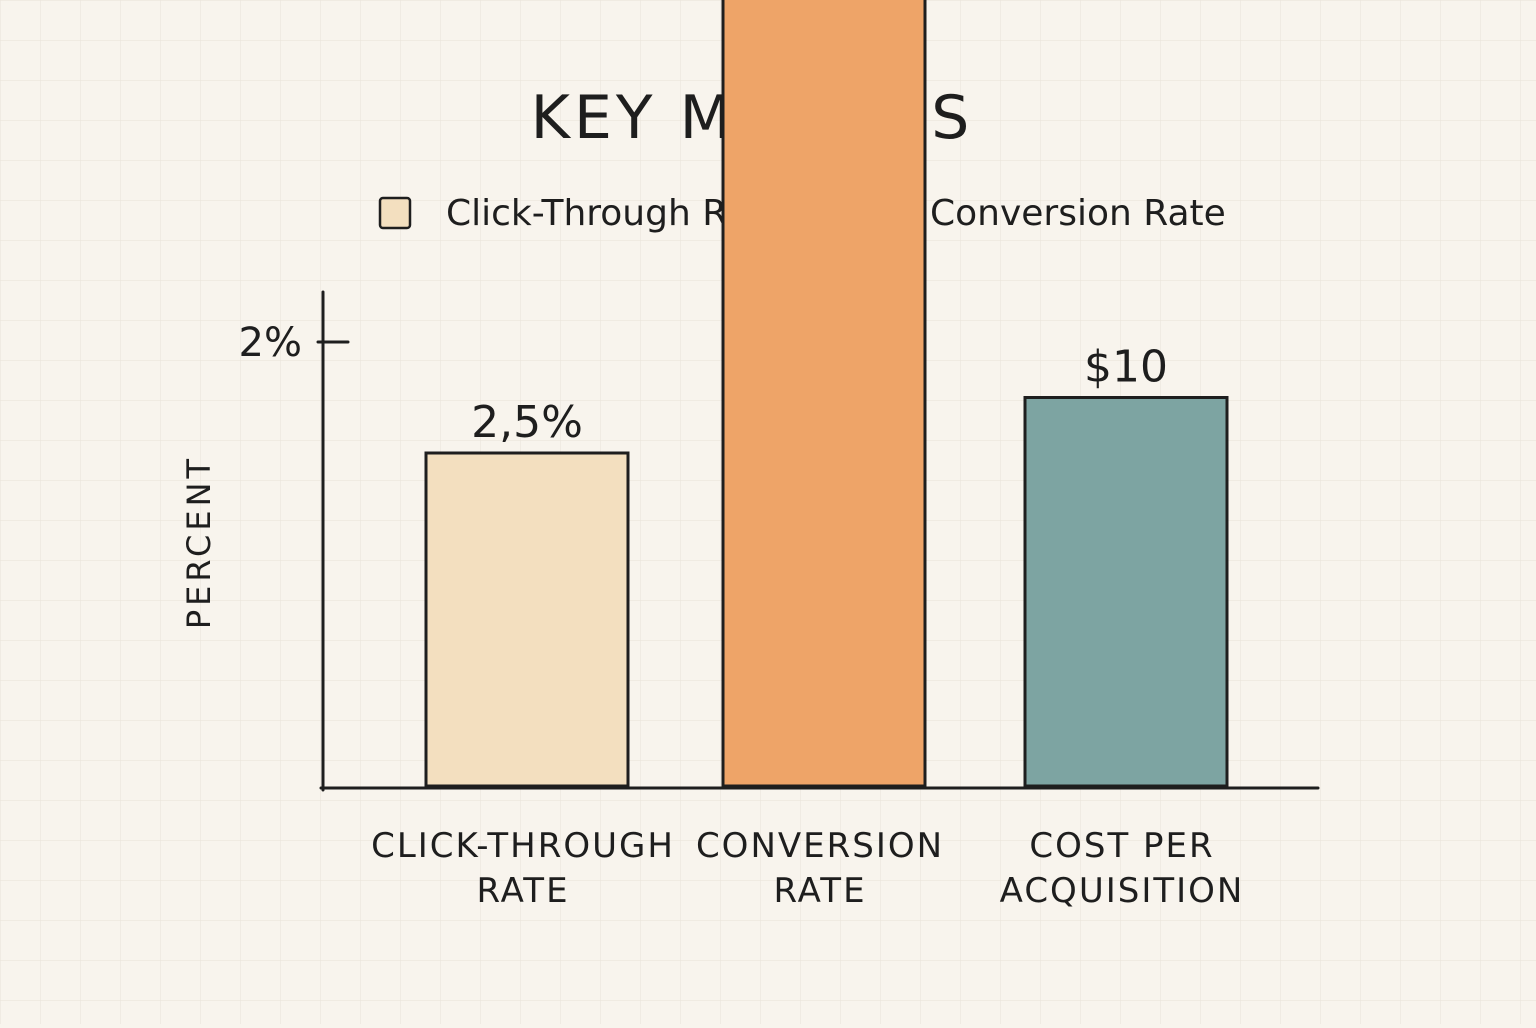  What do you see at coordinates (819, 395) in the screenshot?
I see `value-labels: 2,5%4%$10` at bounding box center [819, 395].